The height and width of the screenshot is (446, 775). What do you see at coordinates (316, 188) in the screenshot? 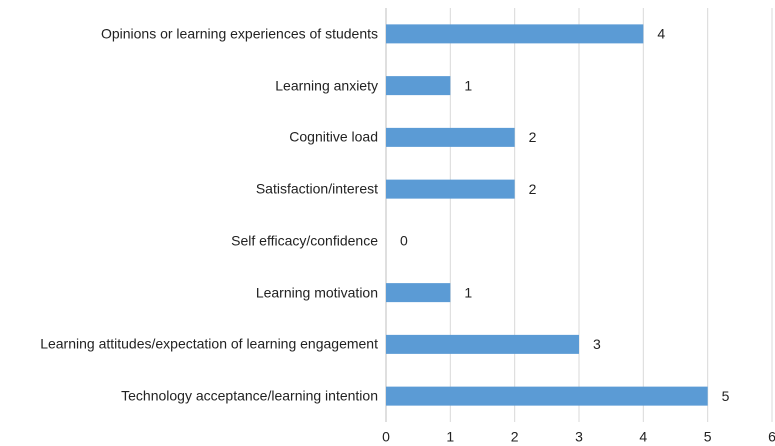
I see `y-tick-label: Satisfaction/interest` at bounding box center [316, 188].